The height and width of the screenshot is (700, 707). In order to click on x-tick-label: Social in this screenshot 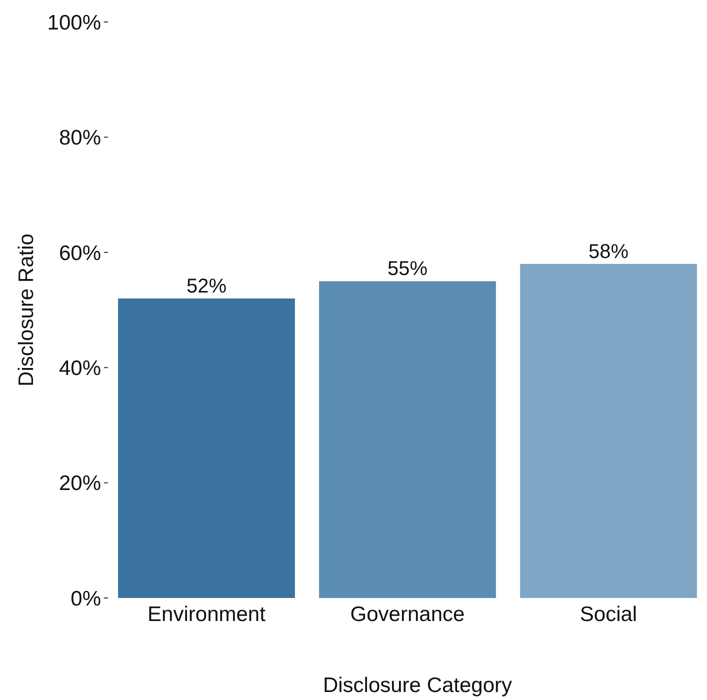, I will do `click(609, 614)`.